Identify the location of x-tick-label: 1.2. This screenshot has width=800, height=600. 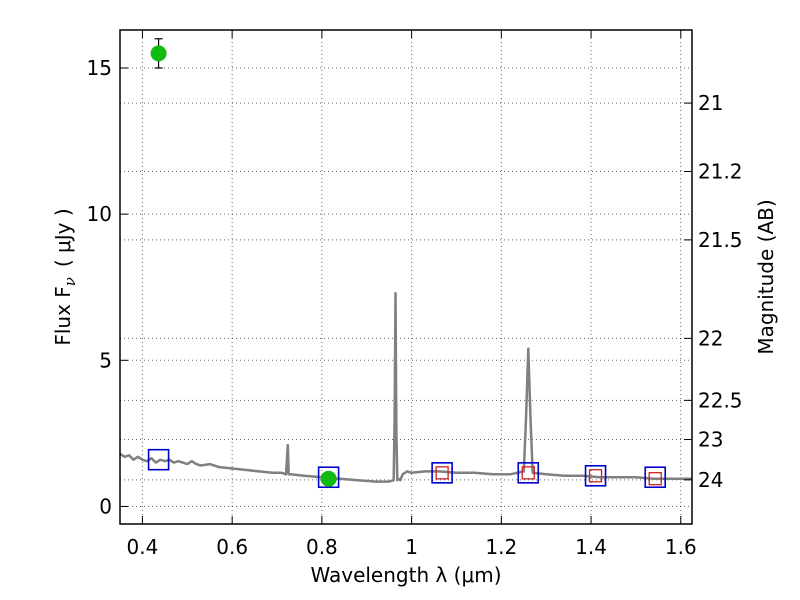
(501, 547).